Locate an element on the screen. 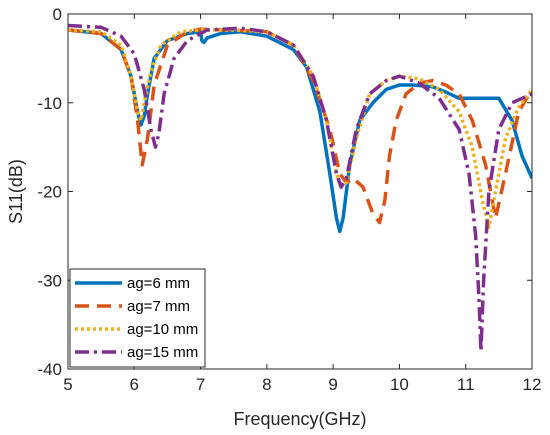 The height and width of the screenshot is (435, 550). x-tick-label: 10 is located at coordinates (399, 384).